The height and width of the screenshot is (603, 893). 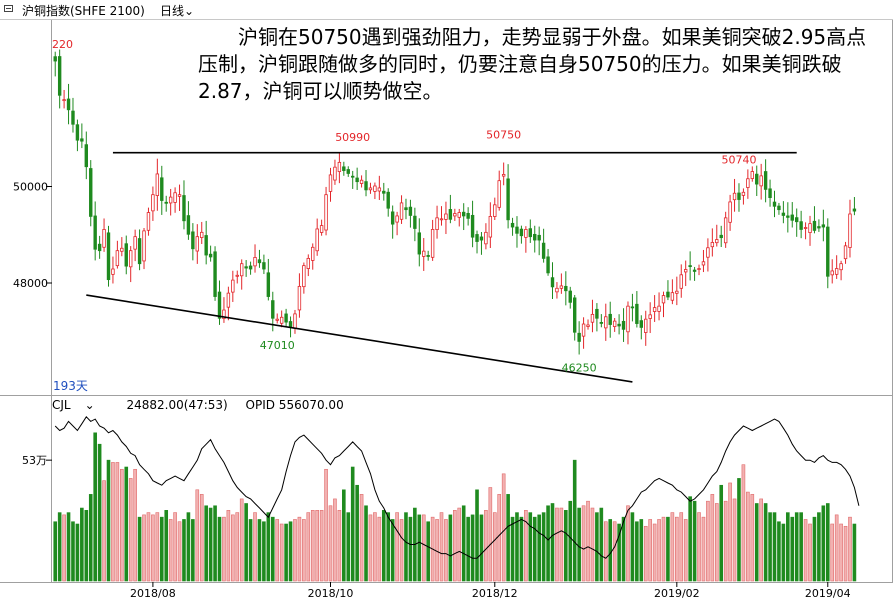 What do you see at coordinates (83, 11) in the screenshot?
I see `instrument-title: 沪铜指数(SHFE 2100)` at bounding box center [83, 11].